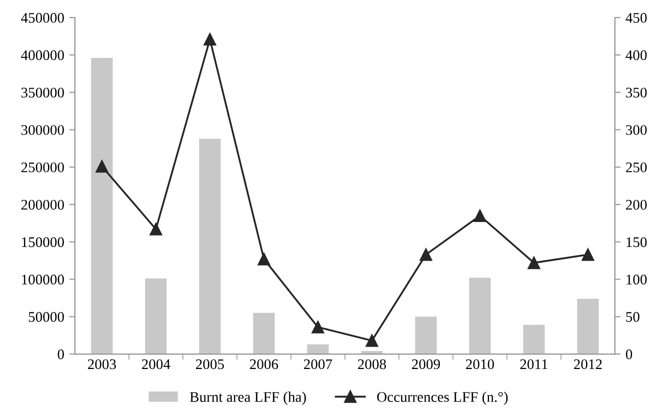 This screenshot has width=657, height=418. What do you see at coordinates (636, 205) in the screenshot?
I see `y2-tick-label: 200` at bounding box center [636, 205].